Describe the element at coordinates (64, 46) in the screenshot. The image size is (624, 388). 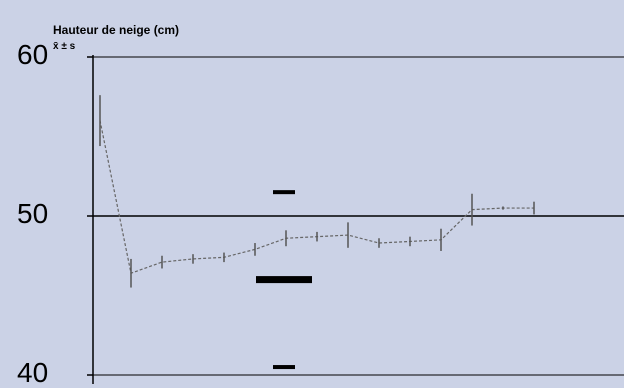
I see `stat-subtitle: x̄ ± s` at that location.